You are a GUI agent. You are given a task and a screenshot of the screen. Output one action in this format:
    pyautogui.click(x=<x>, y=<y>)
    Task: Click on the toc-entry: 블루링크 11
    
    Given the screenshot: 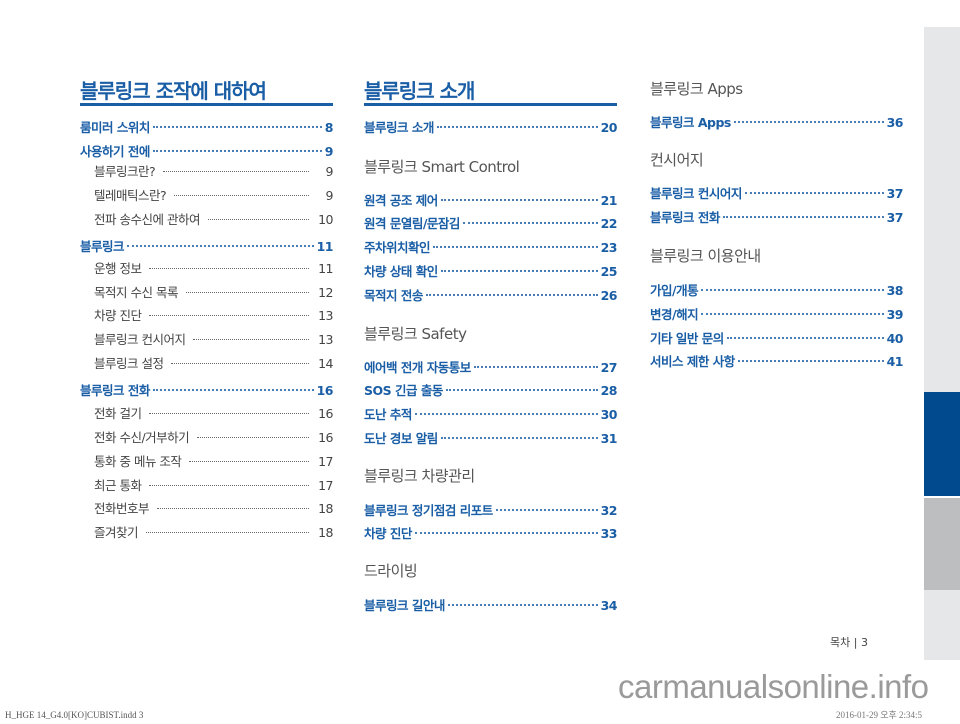 What is the action you would take?
    pyautogui.click(x=207, y=247)
    